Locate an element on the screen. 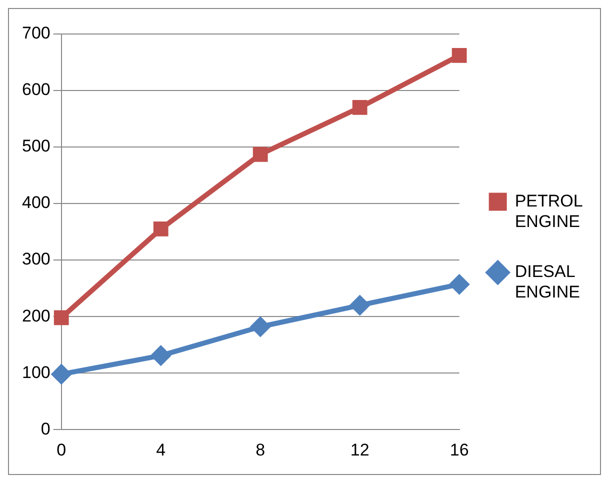 This screenshot has height=483, width=609. y-tick-label: 200 is located at coordinates (36, 316).